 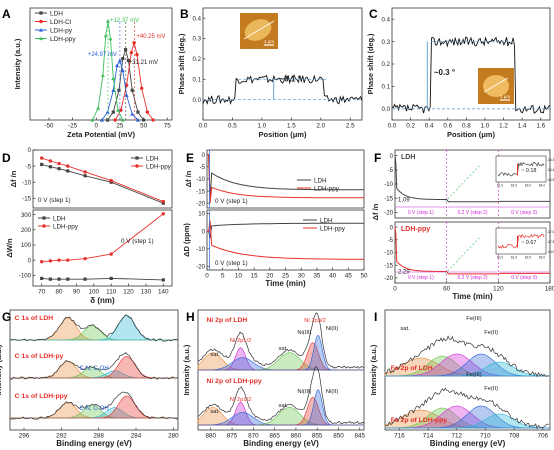 I want to click on panel-letter: D, so click(x=6, y=158).